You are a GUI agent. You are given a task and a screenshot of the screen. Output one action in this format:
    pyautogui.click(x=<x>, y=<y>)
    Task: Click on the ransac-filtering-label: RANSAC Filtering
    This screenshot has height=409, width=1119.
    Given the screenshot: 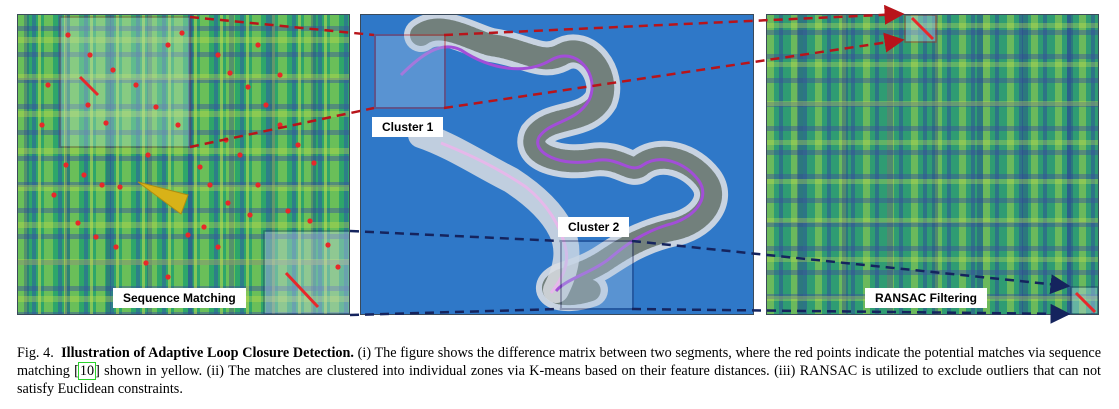 What is the action you would take?
    pyautogui.click(x=926, y=298)
    